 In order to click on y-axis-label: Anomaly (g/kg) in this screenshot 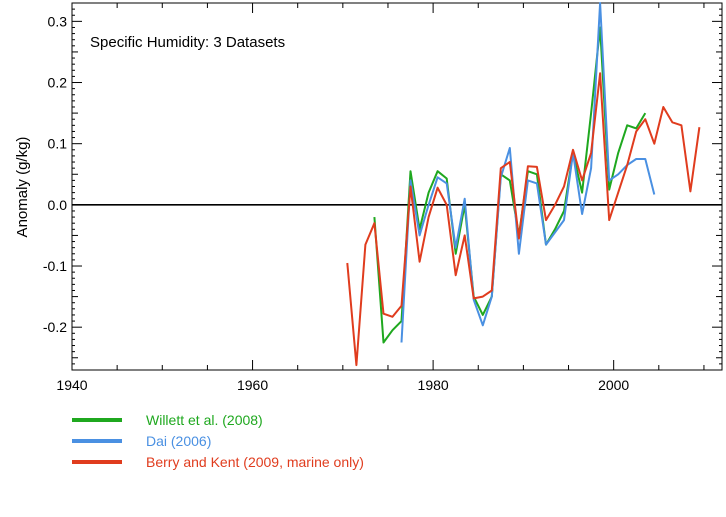, I will do `click(22, 187)`.